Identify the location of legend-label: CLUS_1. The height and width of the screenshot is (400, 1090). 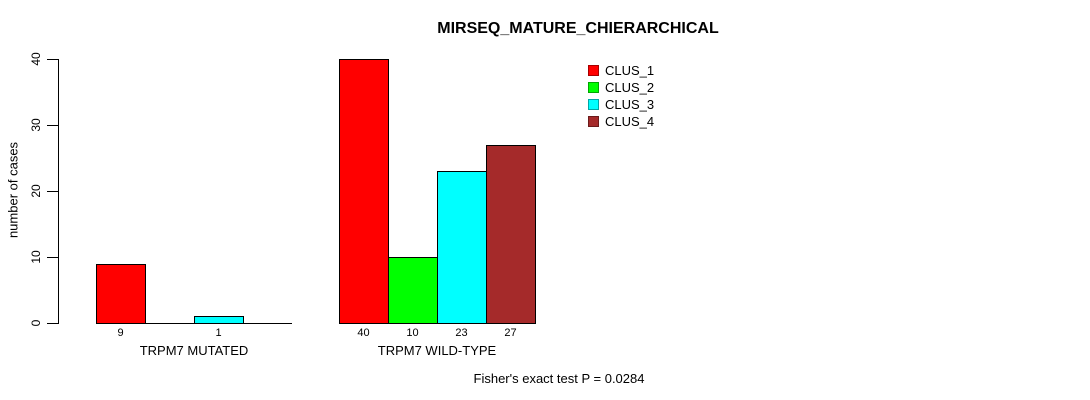
(630, 70).